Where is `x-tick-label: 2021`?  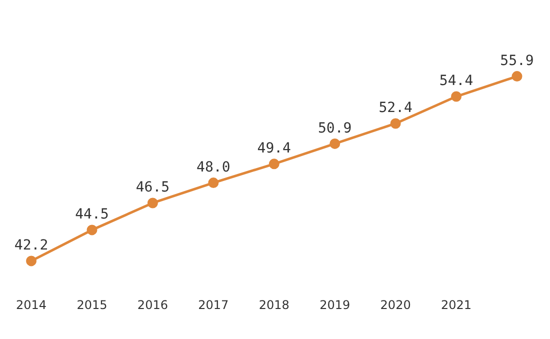
x-tick-label: 2021 is located at coordinates (456, 305).